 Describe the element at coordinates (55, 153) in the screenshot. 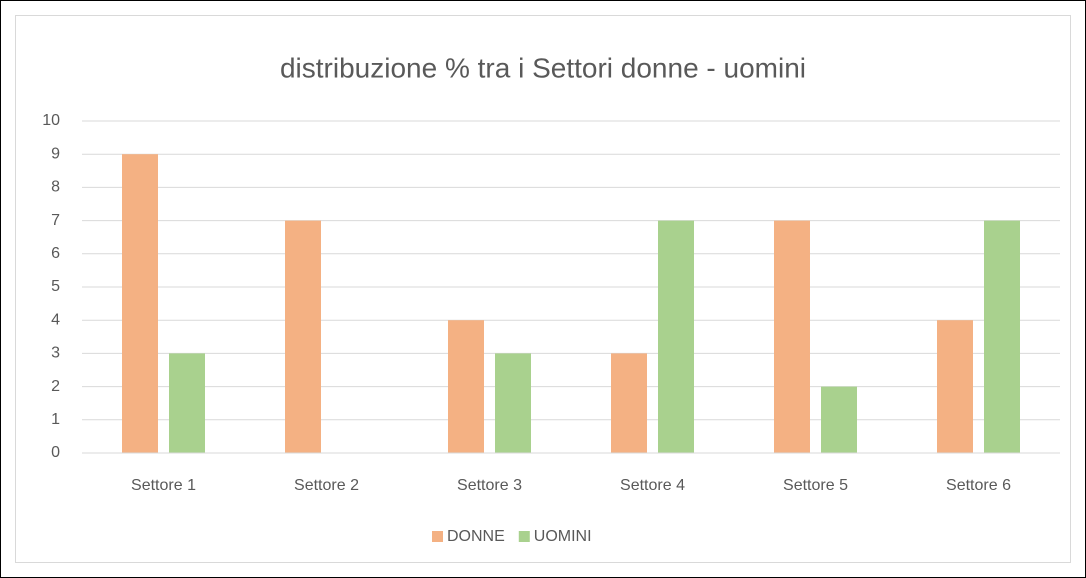

I see `y-tick-label: 9` at that location.